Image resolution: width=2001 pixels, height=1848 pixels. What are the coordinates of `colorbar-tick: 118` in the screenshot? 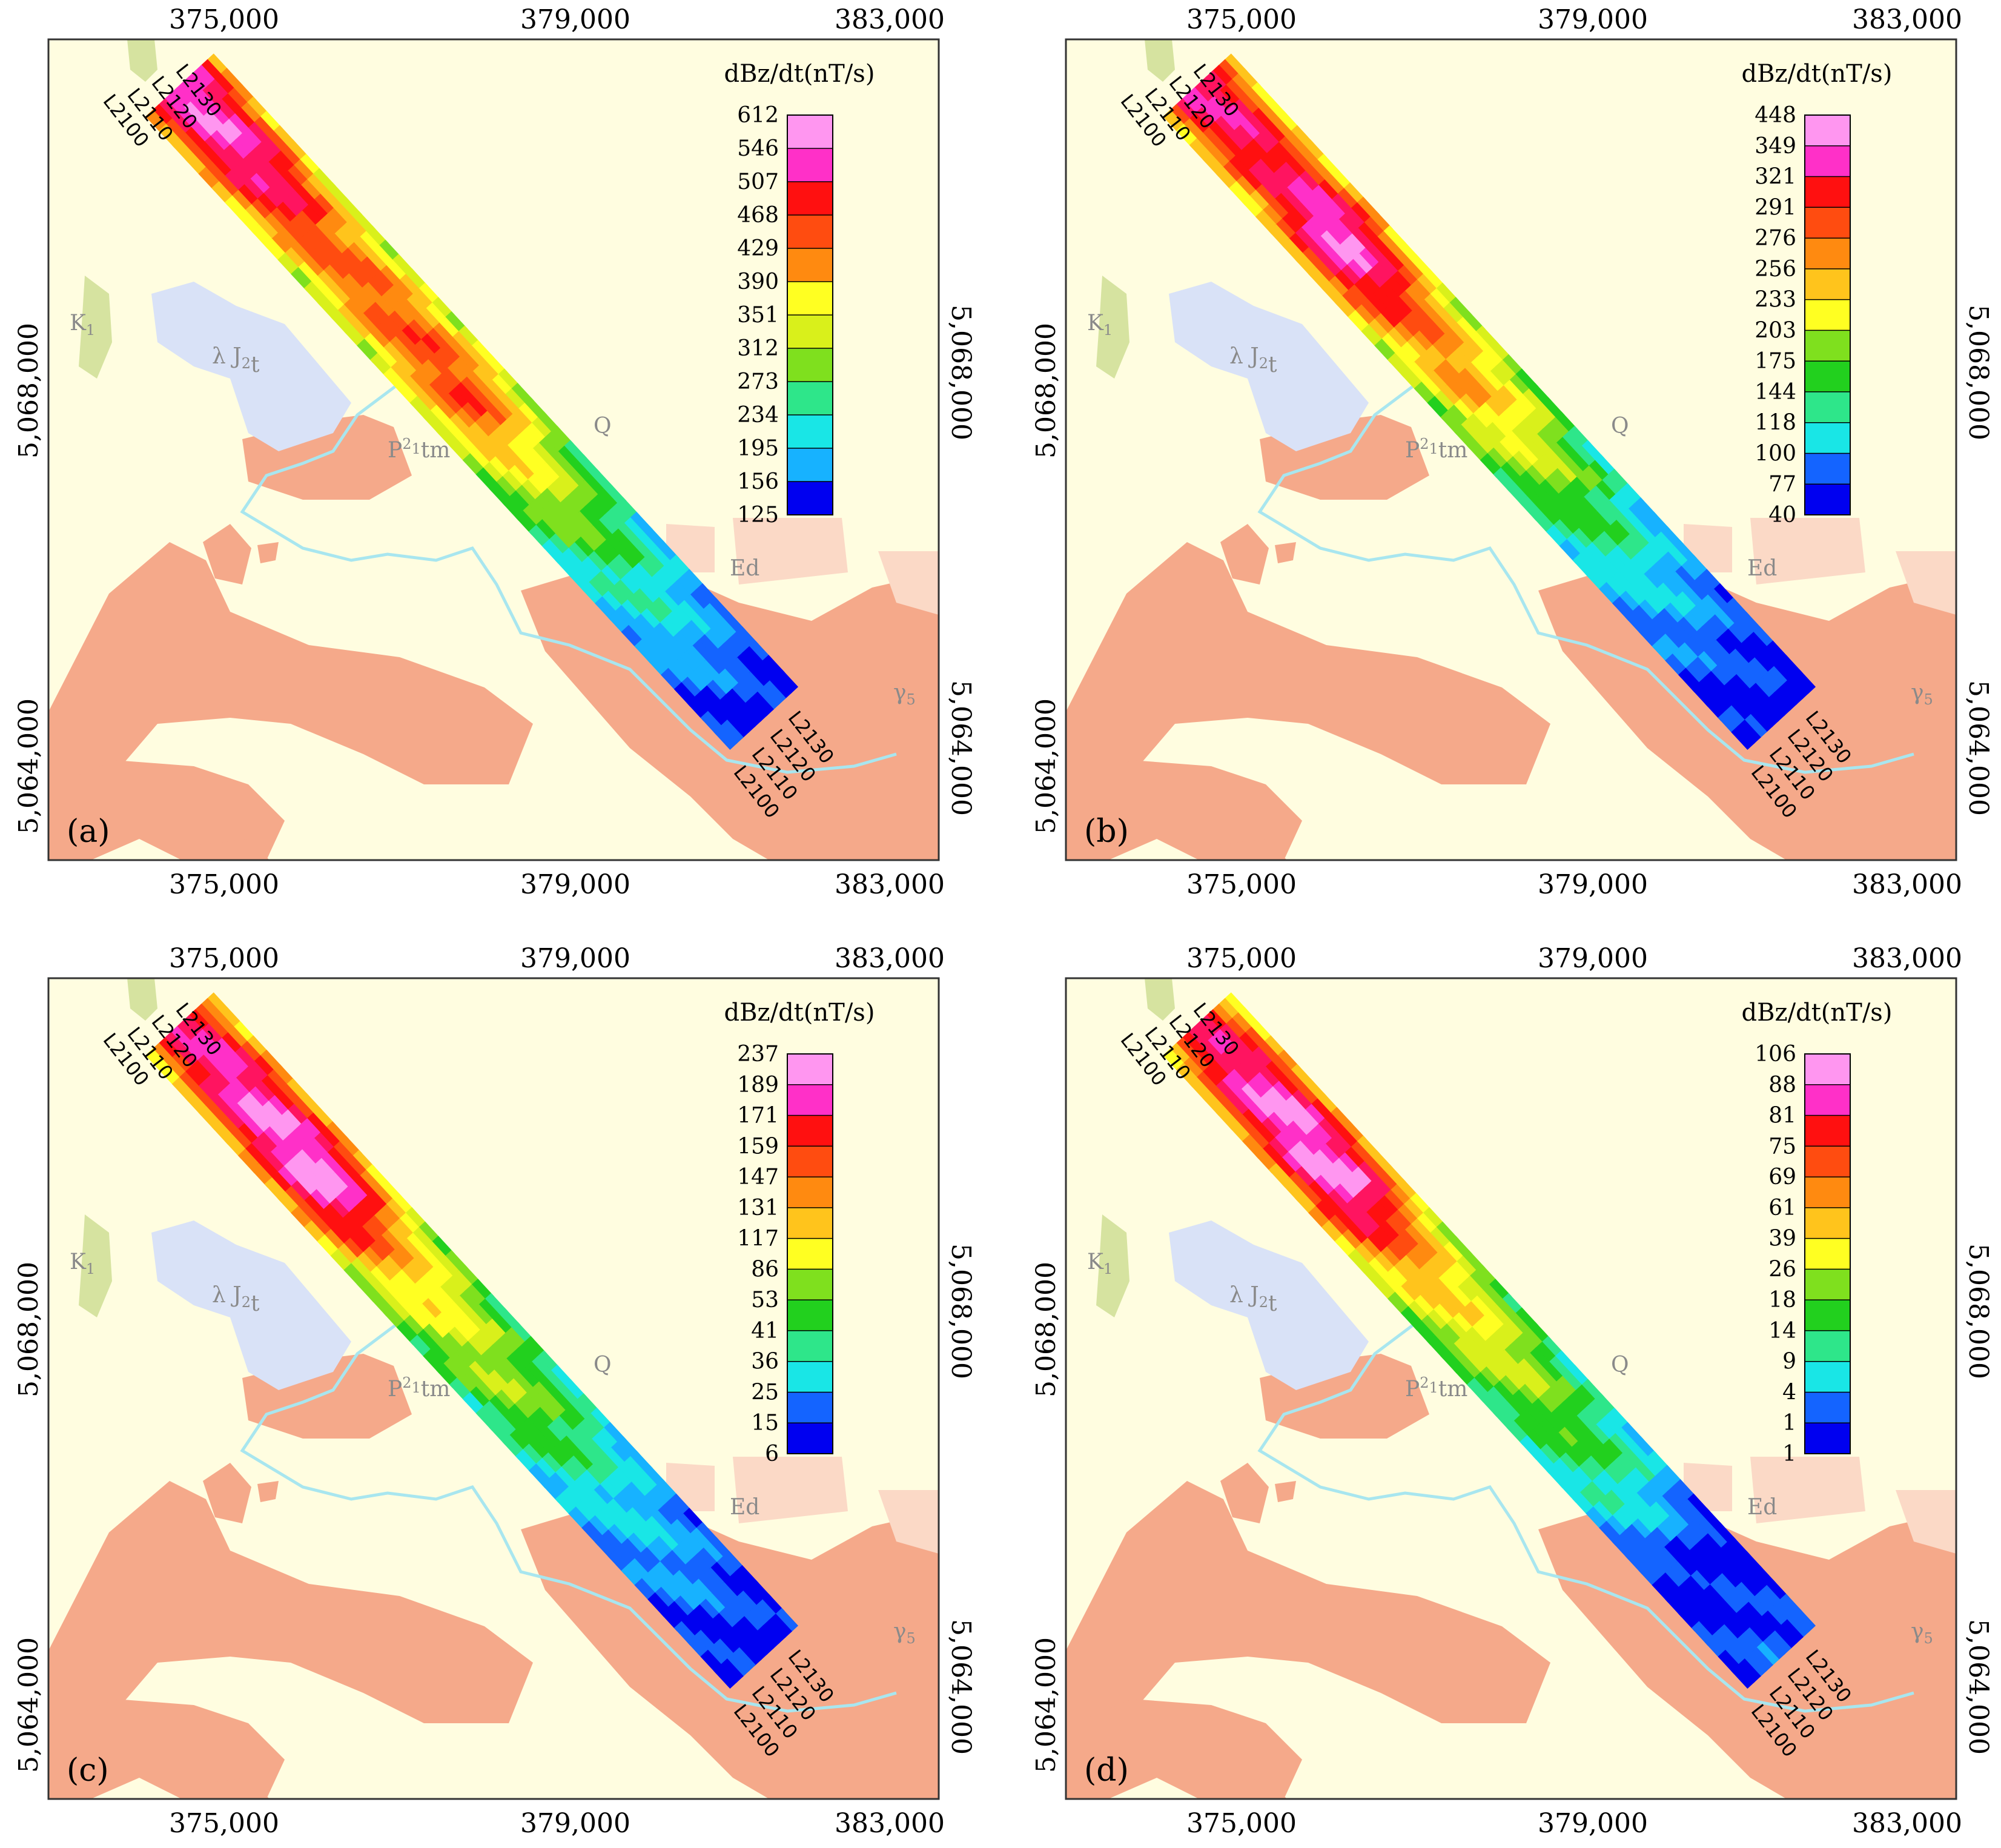 It's located at (1775, 423).